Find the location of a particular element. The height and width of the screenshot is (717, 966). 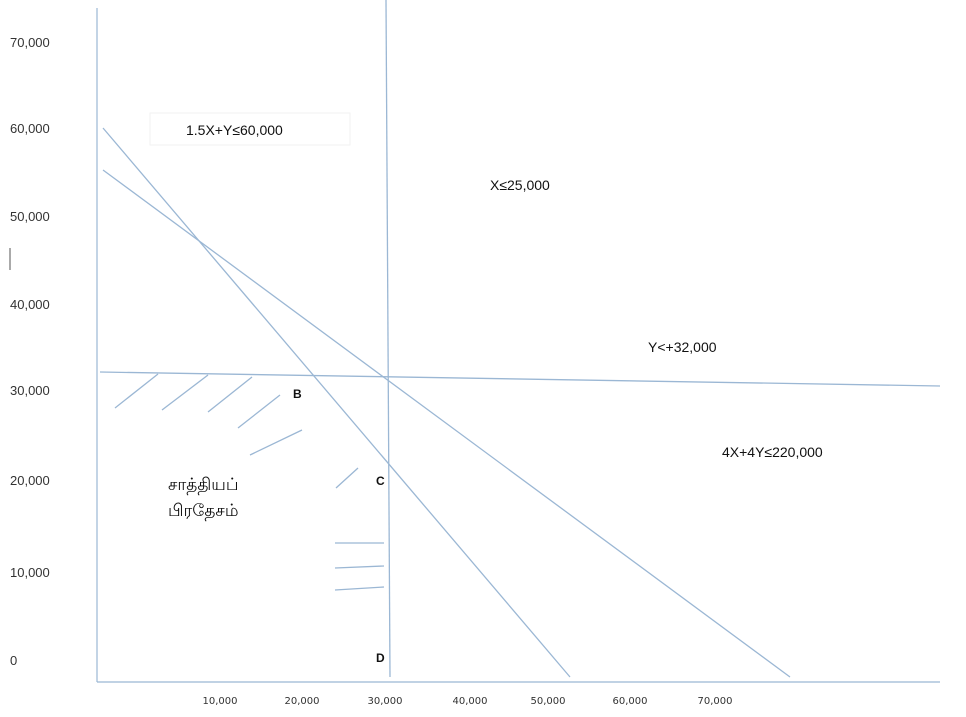

point-label-d: D is located at coordinates (380, 658).